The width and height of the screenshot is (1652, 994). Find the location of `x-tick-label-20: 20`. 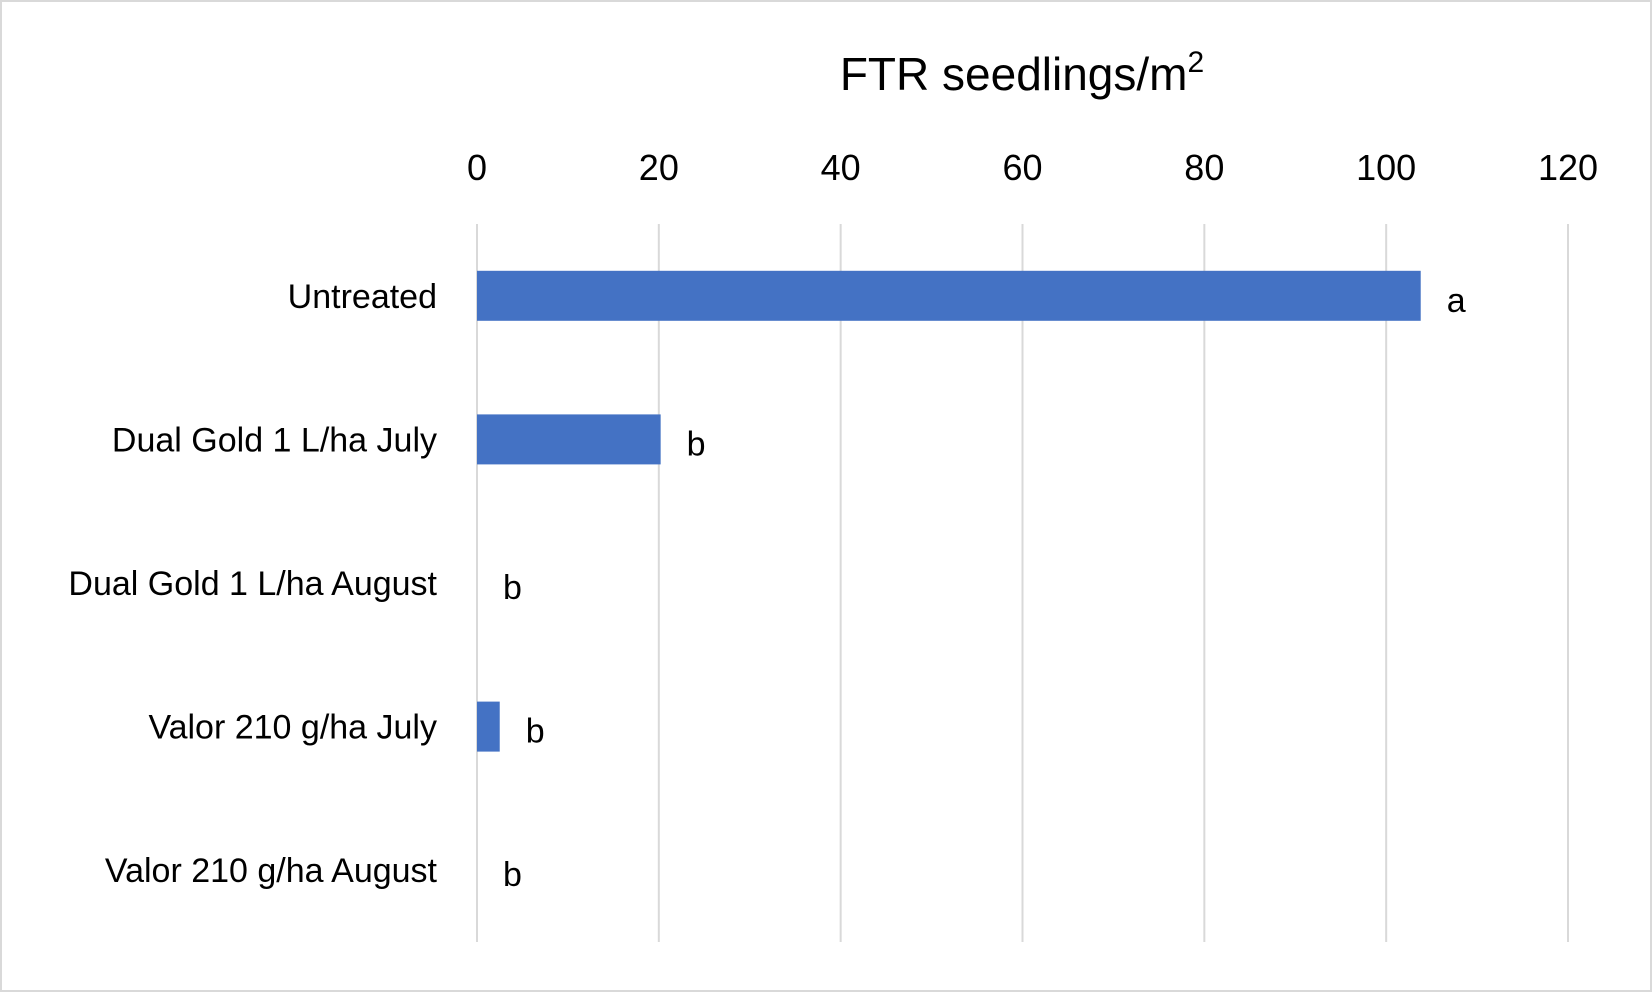

x-tick-label-20: 20 is located at coordinates (659, 167).